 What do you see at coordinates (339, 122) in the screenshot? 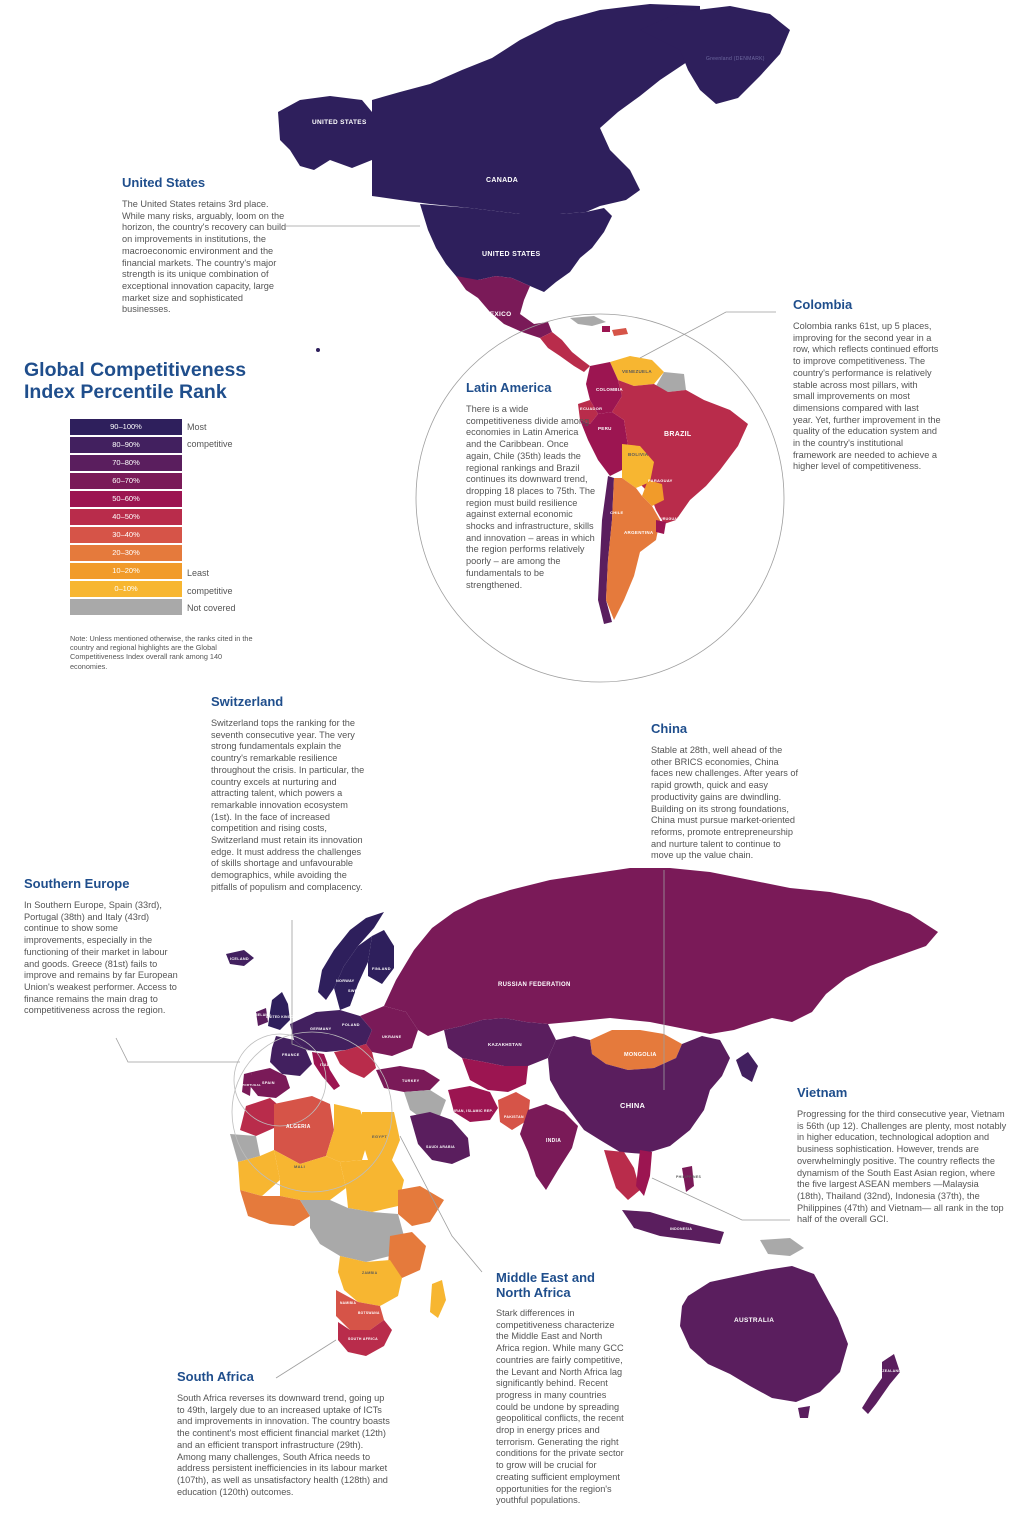
I see `map-label-us-alaska: UNITED STATES` at bounding box center [339, 122].